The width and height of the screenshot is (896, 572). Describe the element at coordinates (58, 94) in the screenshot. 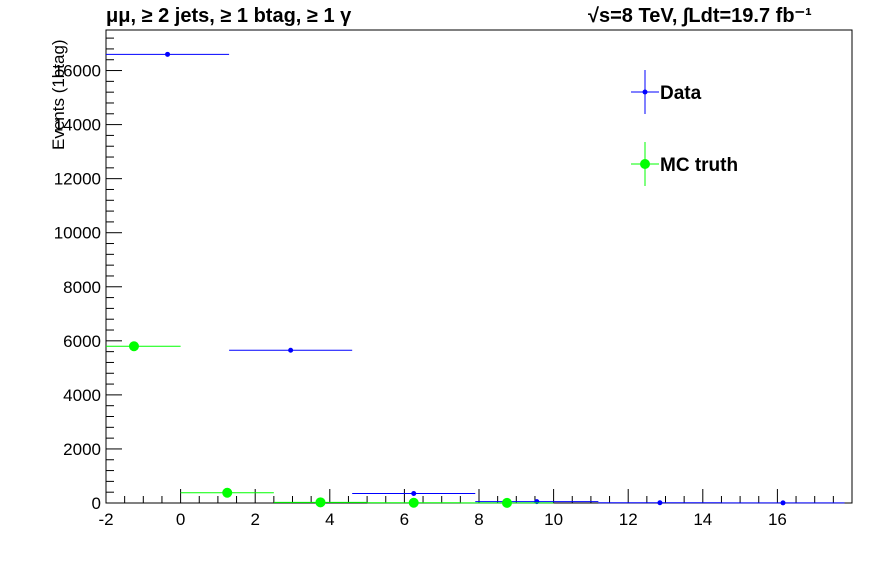

I see `y-axis-label: Events (1btag)` at that location.